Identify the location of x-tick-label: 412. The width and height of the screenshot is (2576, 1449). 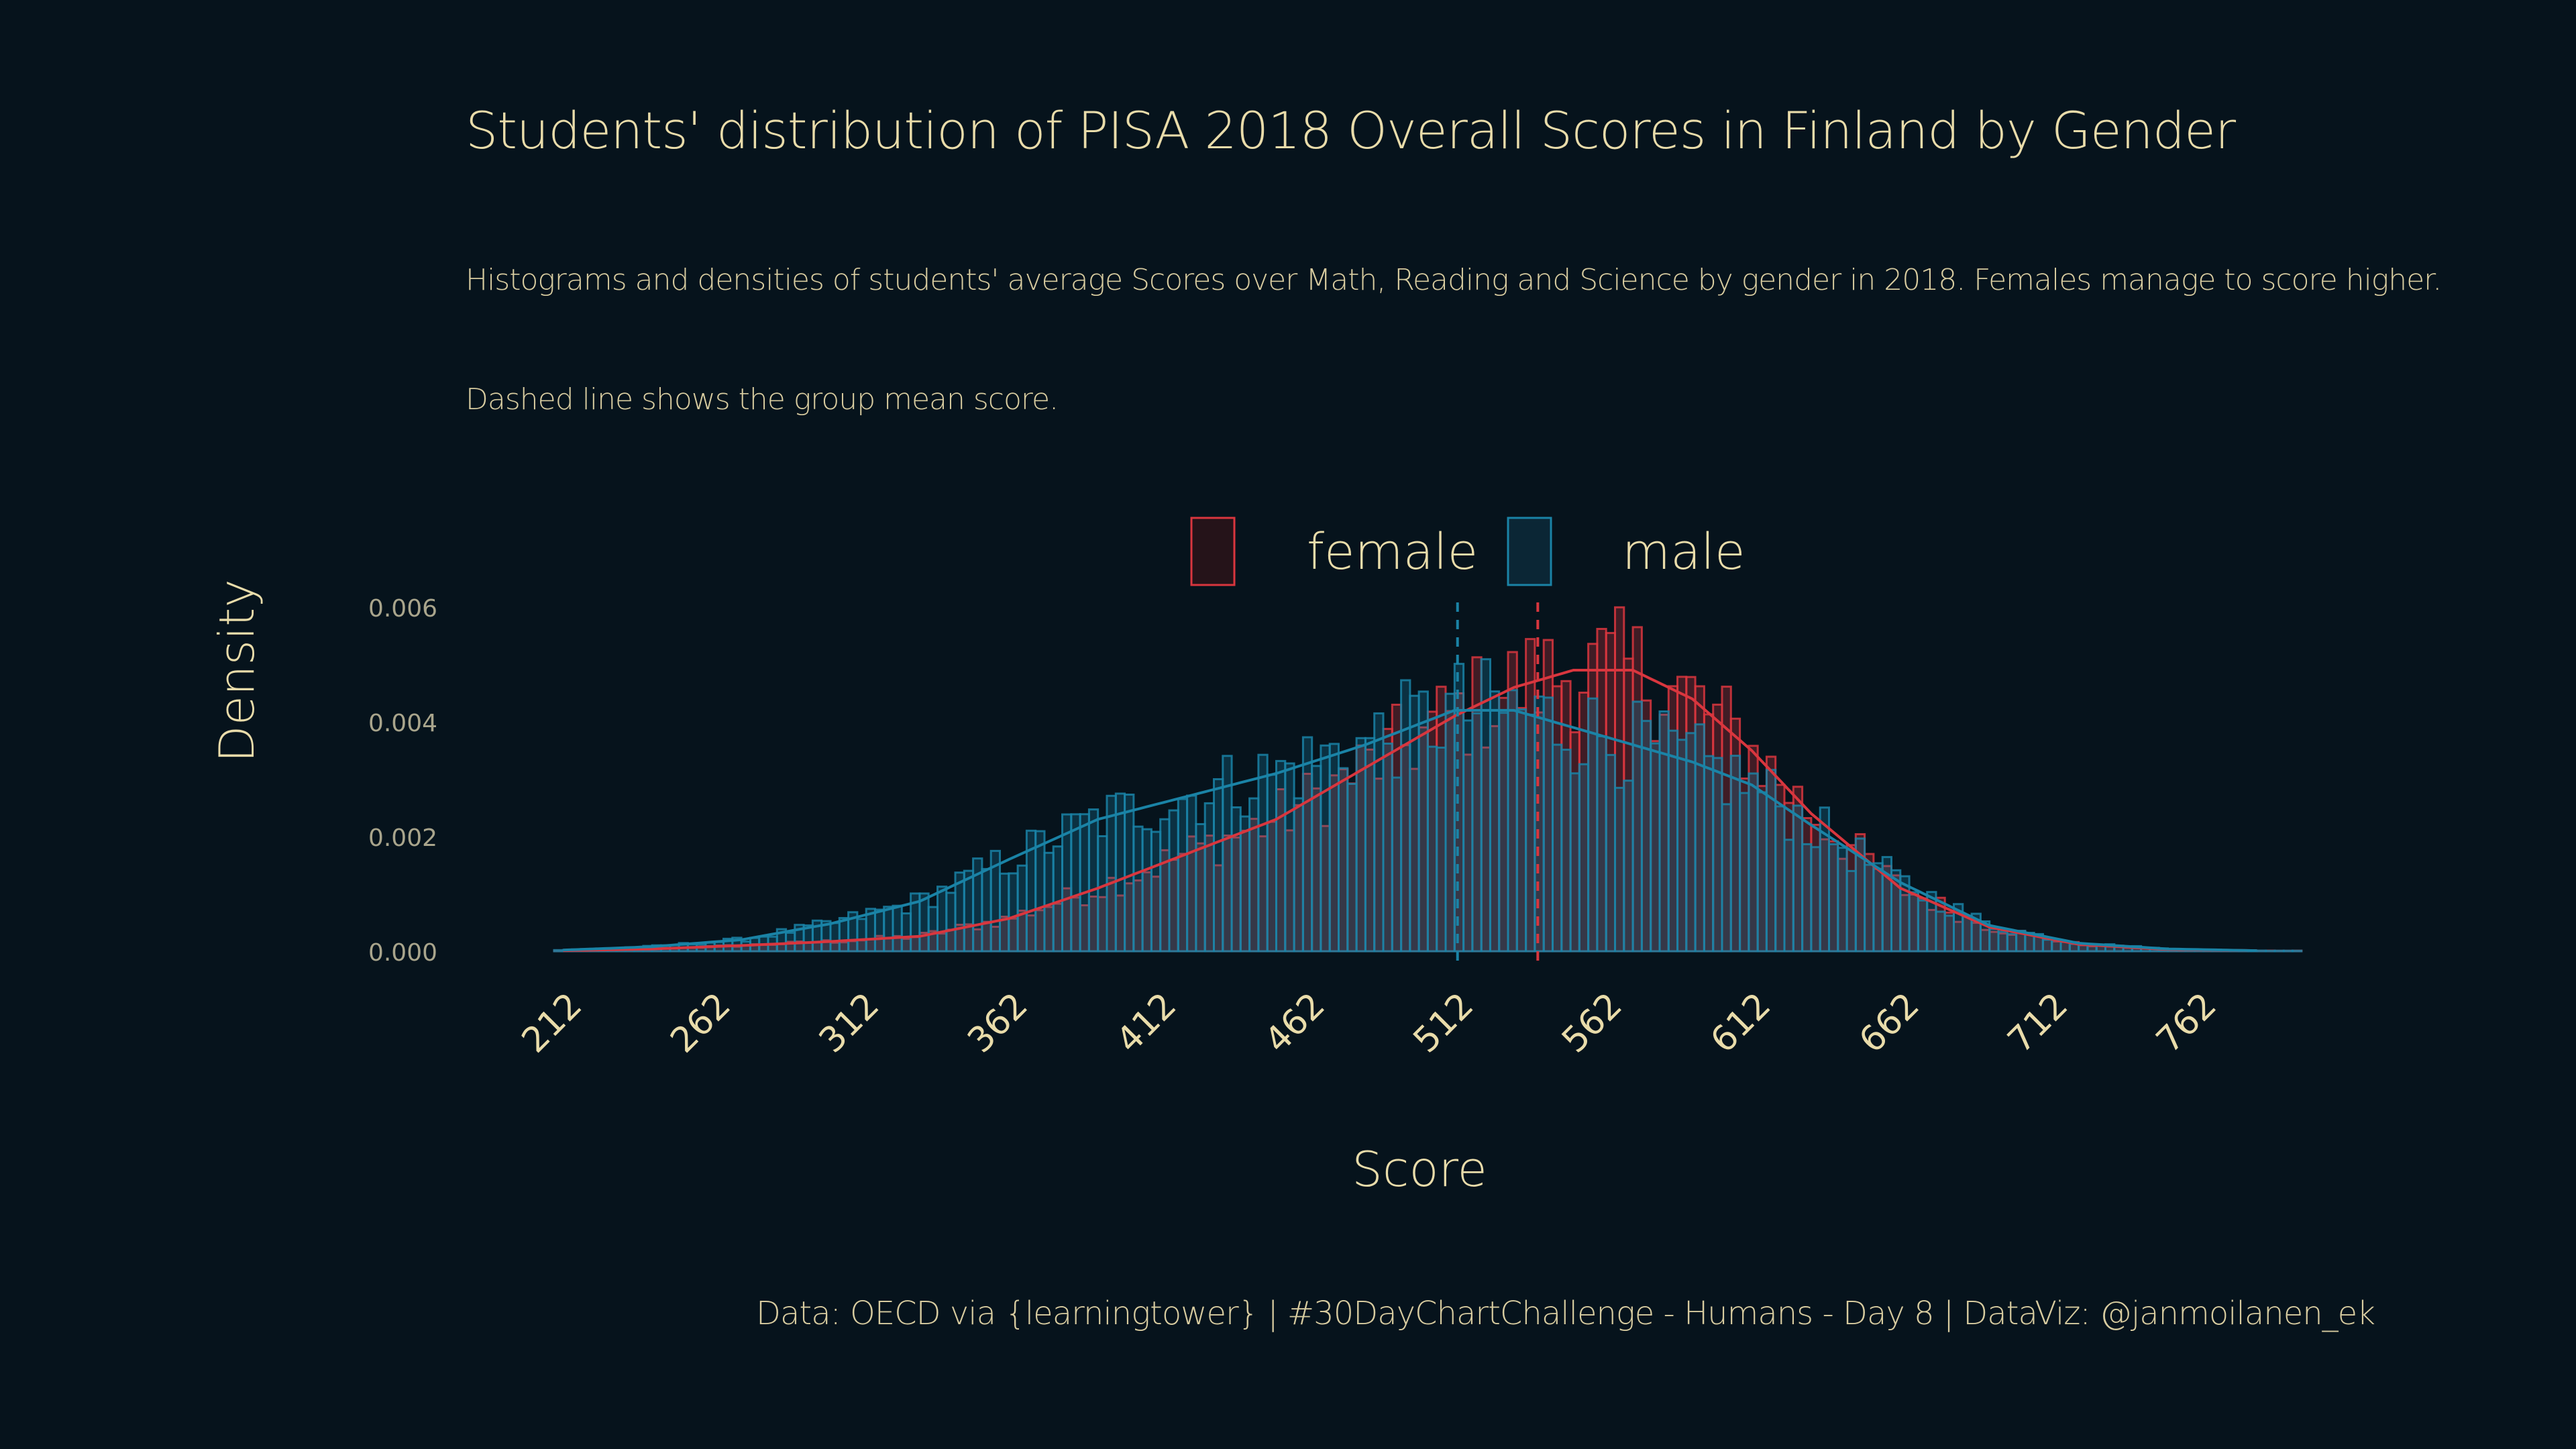
(1147, 1023).